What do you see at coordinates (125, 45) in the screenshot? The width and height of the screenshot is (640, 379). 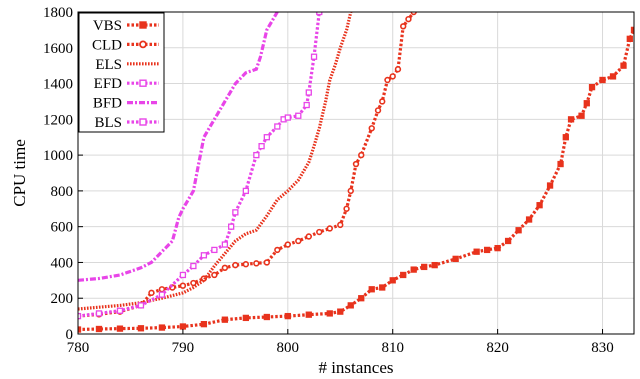 I see `legend-item-cld: CLD` at bounding box center [125, 45].